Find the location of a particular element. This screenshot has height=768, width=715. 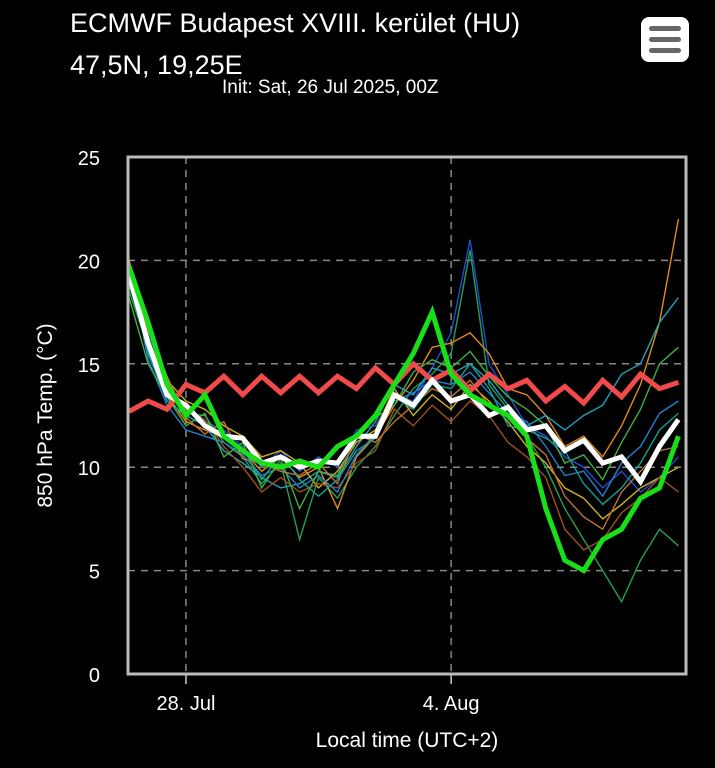

y-tick-label: 10 is located at coordinates (89, 469).